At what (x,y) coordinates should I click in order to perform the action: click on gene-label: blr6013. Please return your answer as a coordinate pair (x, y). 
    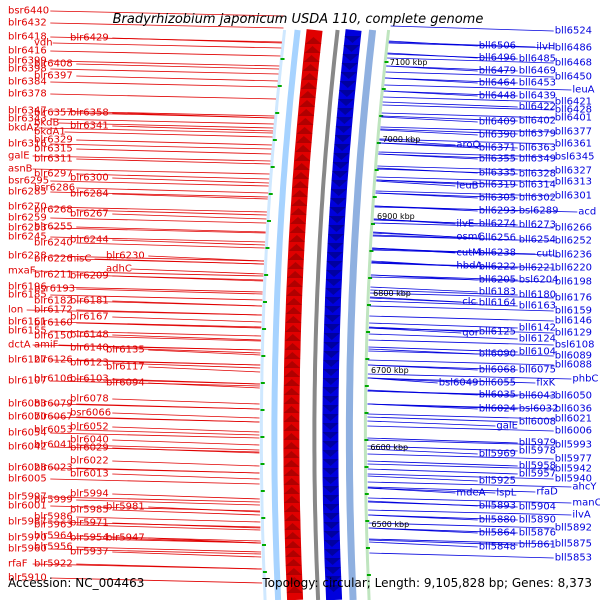
    Looking at the image, I should click on (89, 474).